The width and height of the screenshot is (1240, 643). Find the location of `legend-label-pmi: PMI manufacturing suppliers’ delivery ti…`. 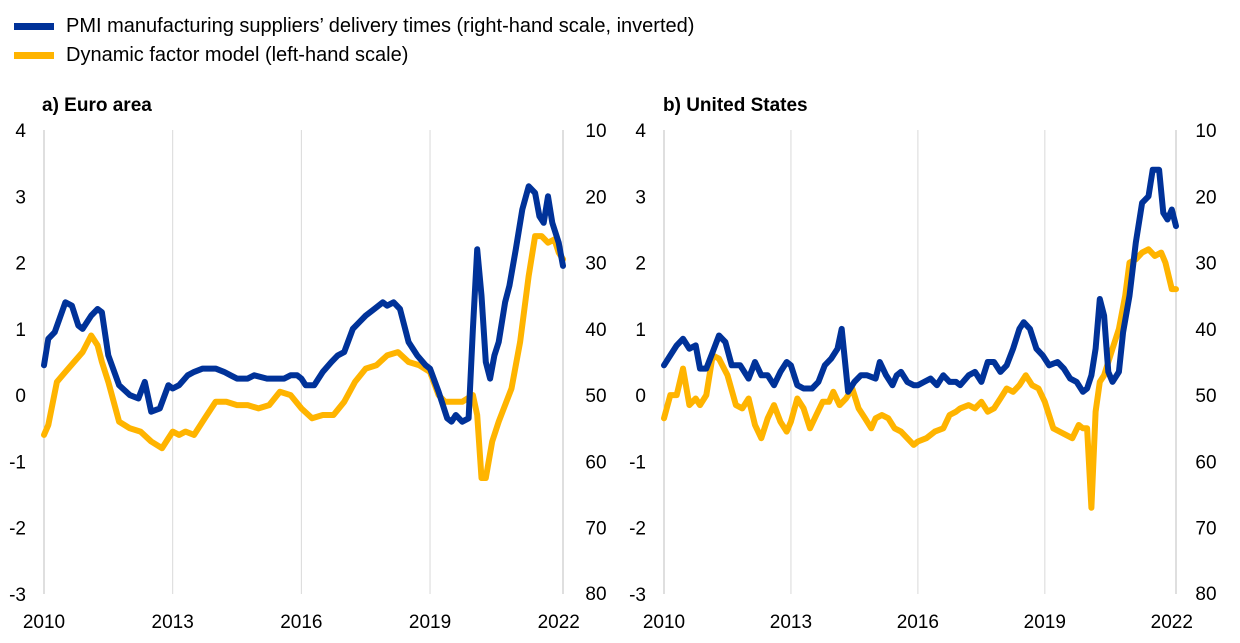

legend-label-pmi: PMI manufacturing suppliers’ delivery ti… is located at coordinates (380, 26).